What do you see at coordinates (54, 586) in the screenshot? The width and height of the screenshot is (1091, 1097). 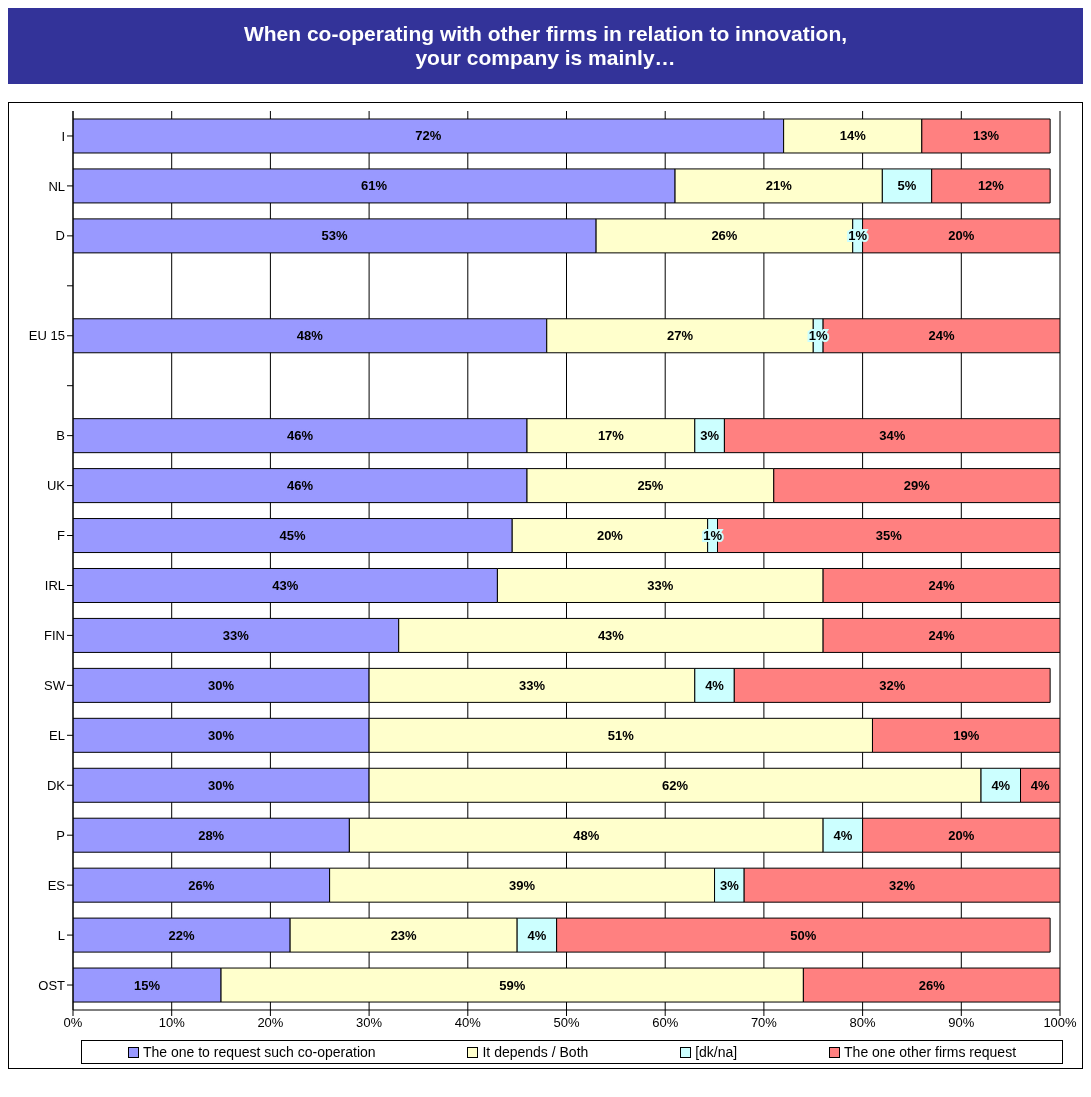 I see `y-tick-label: IRL` at bounding box center [54, 586].